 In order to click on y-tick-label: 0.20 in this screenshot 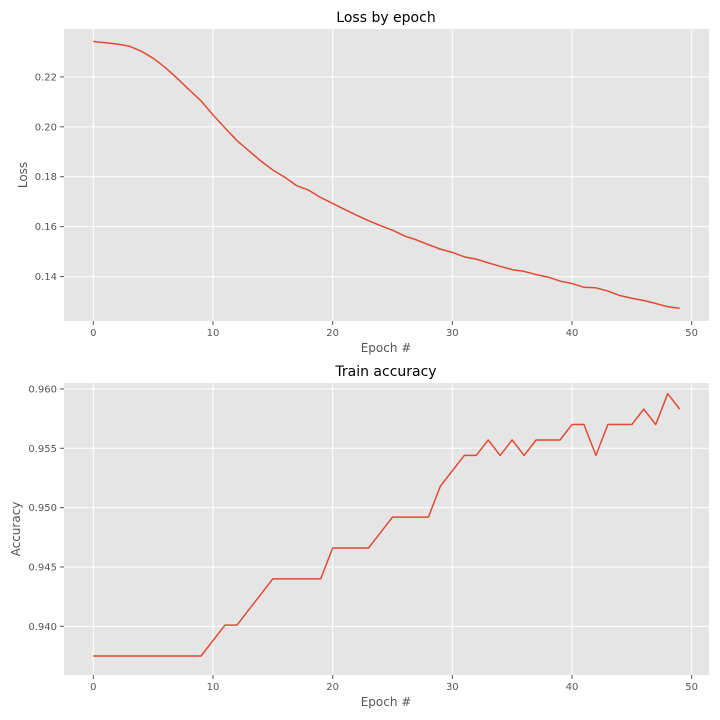, I will do `click(46, 127)`.